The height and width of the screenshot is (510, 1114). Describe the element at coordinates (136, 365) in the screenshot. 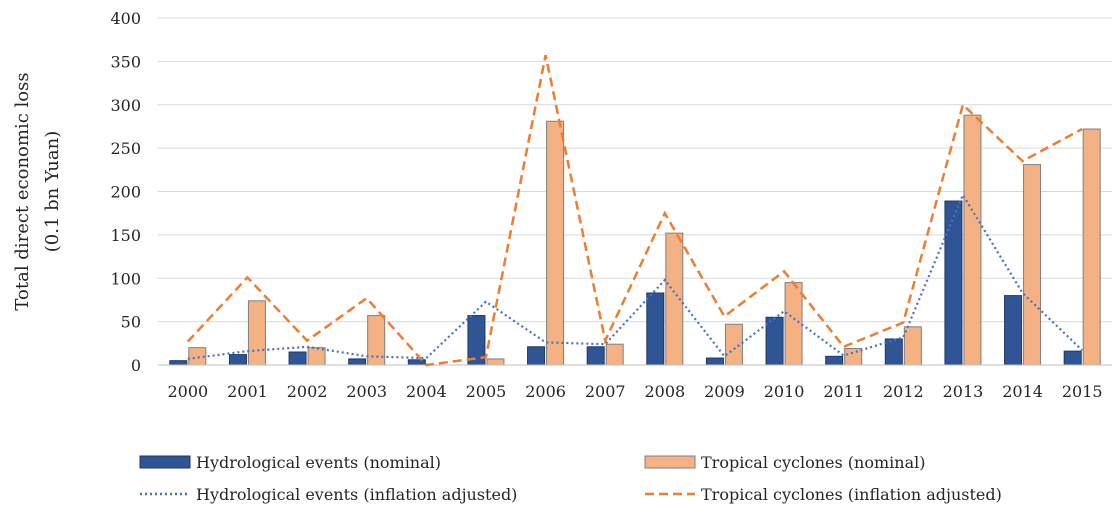

I see `y-tick-label: 0` at that location.